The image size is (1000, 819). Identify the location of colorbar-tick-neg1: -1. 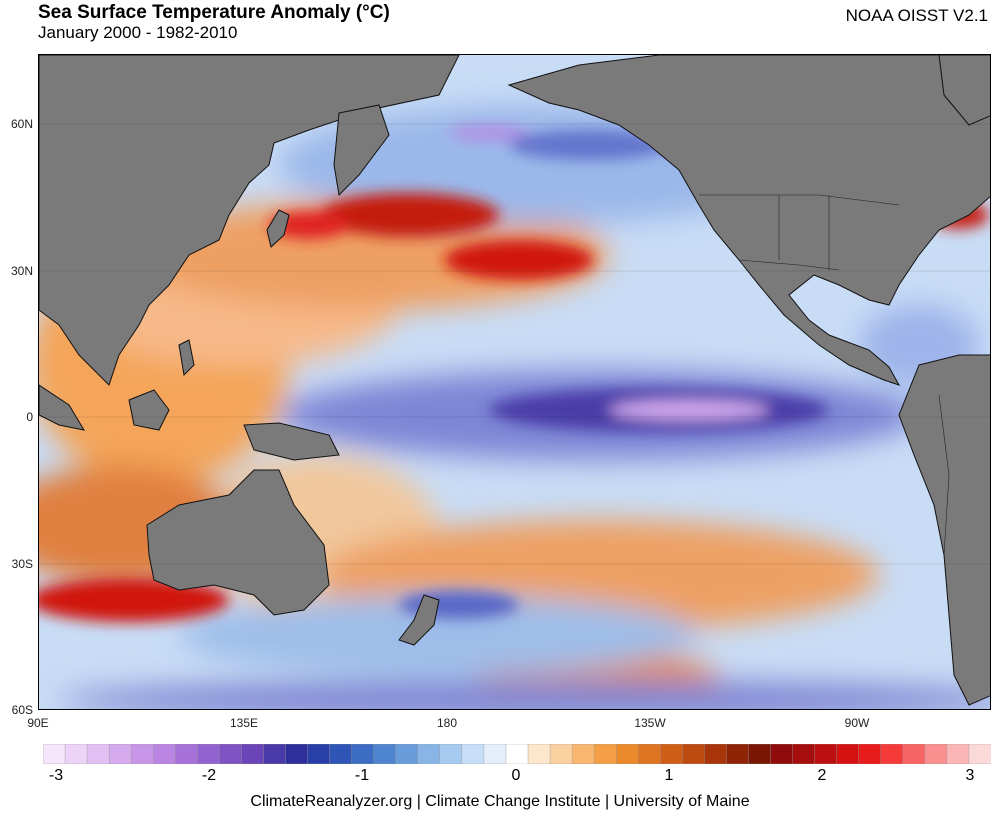
(362, 775).